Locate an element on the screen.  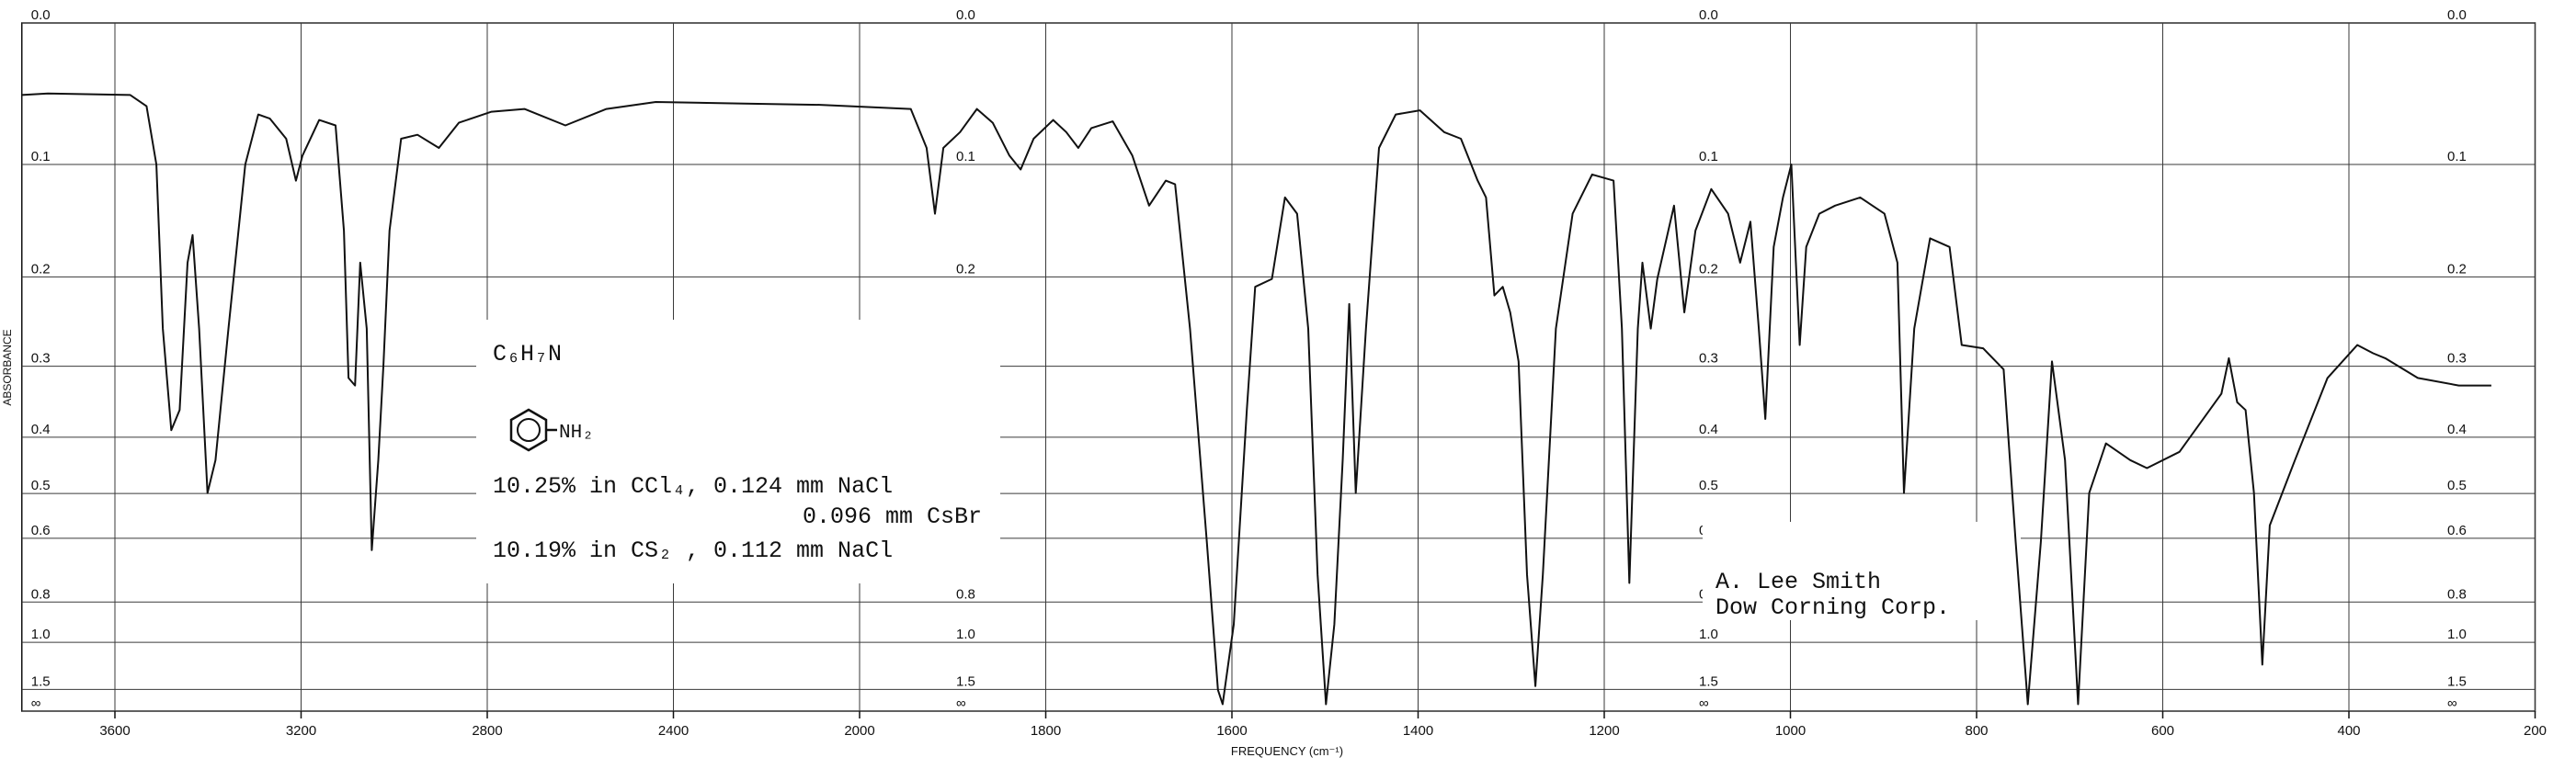
x-tick-label: 2400 is located at coordinates (673, 731).